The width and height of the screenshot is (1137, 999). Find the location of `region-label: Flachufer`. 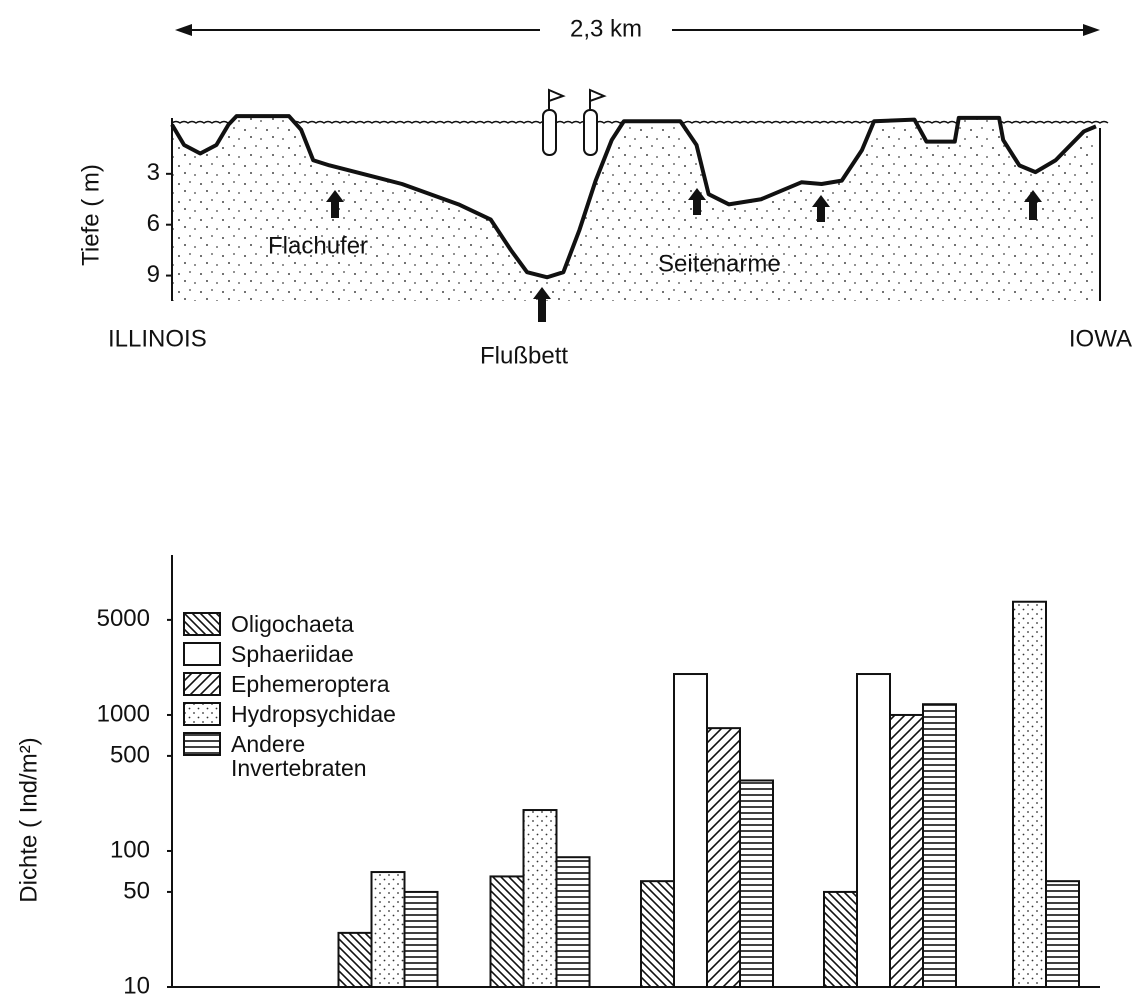

region-label: Flachufer is located at coordinates (318, 245).